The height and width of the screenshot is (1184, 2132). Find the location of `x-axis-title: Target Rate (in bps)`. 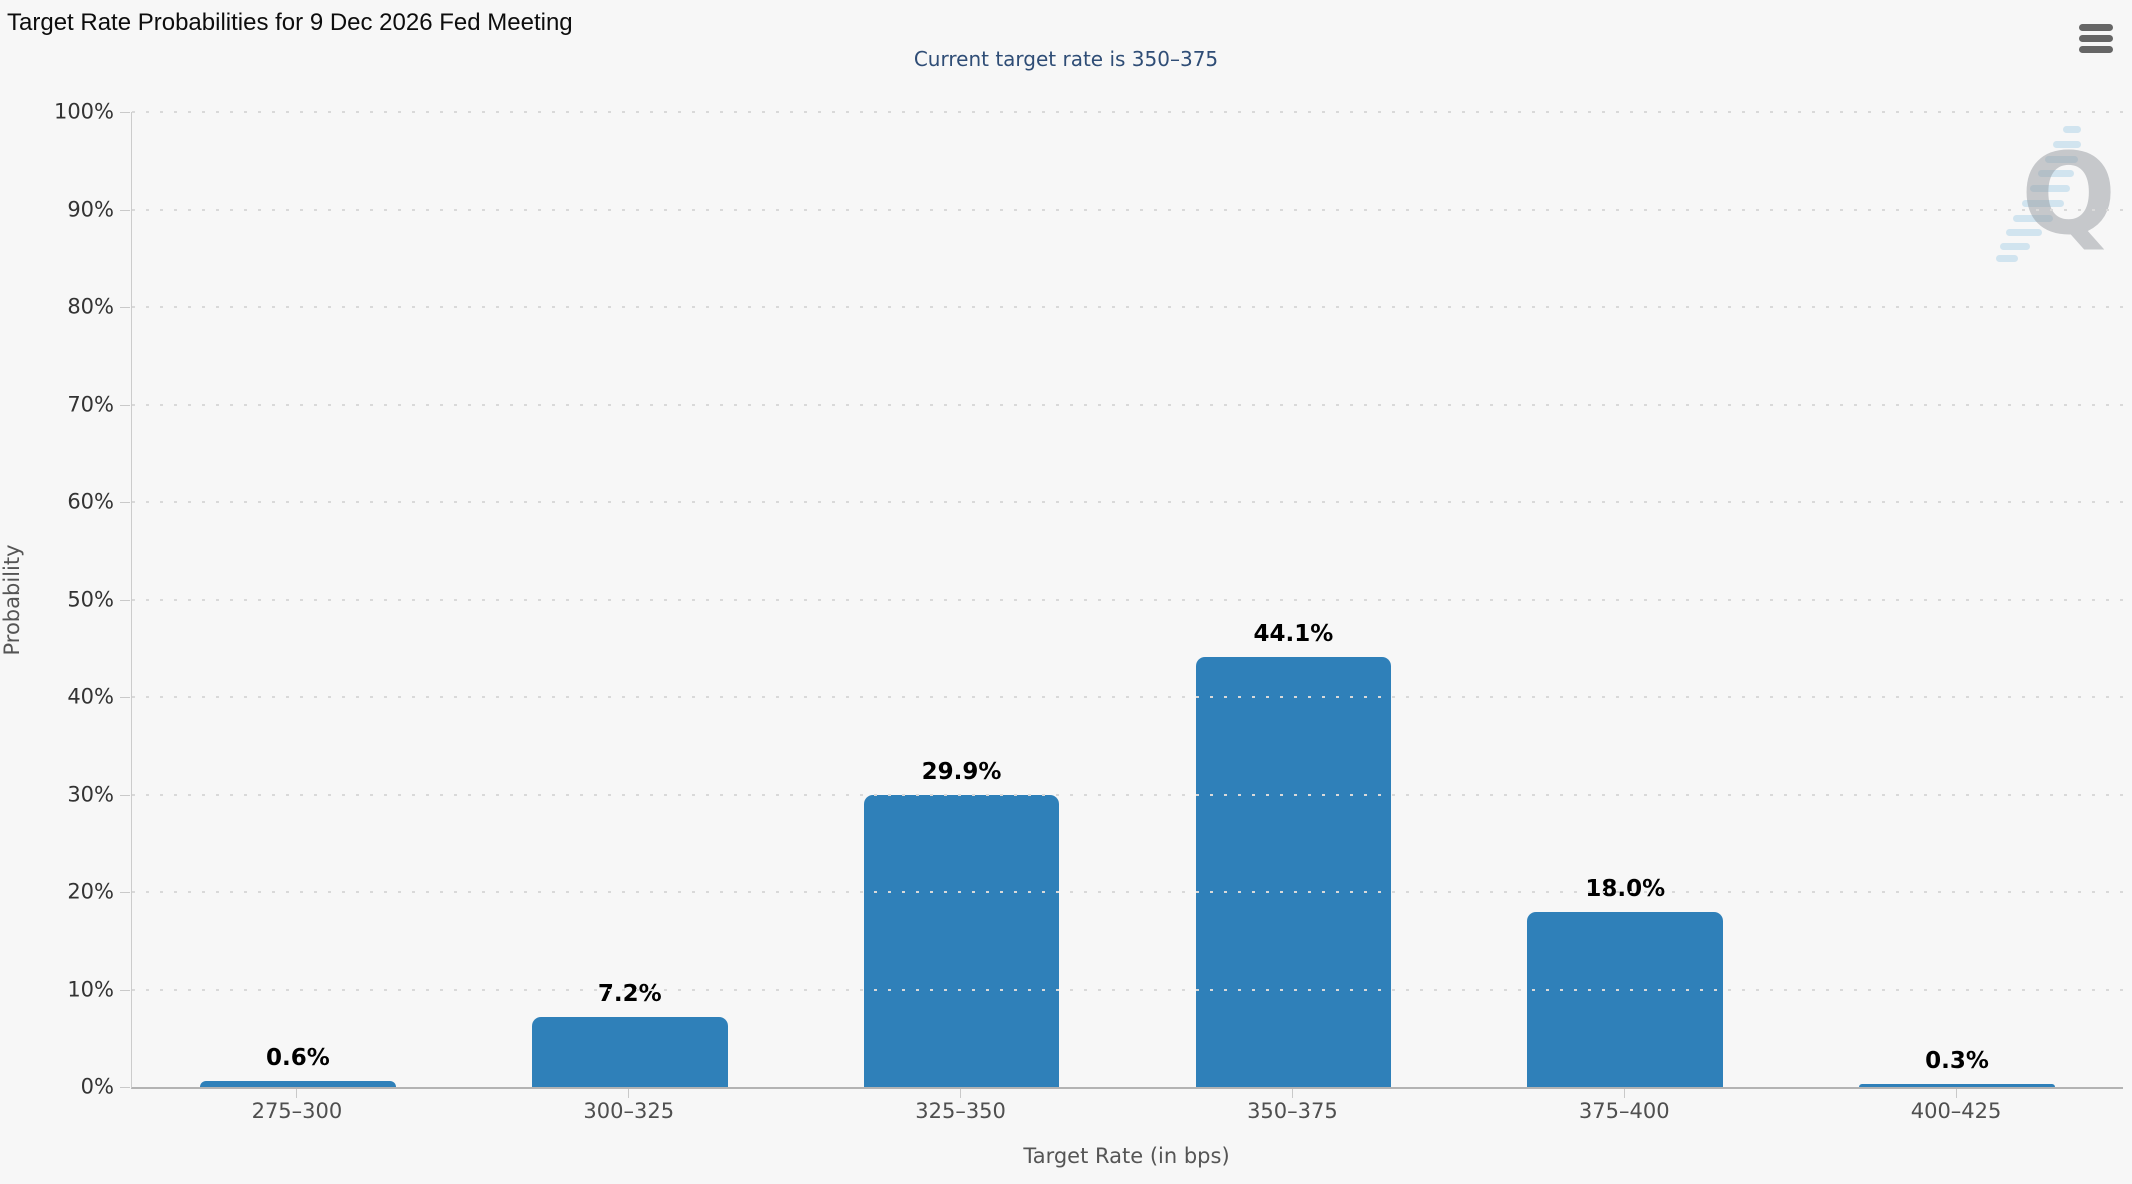

x-axis-title: Target Rate (in bps) is located at coordinates (1126, 1156).